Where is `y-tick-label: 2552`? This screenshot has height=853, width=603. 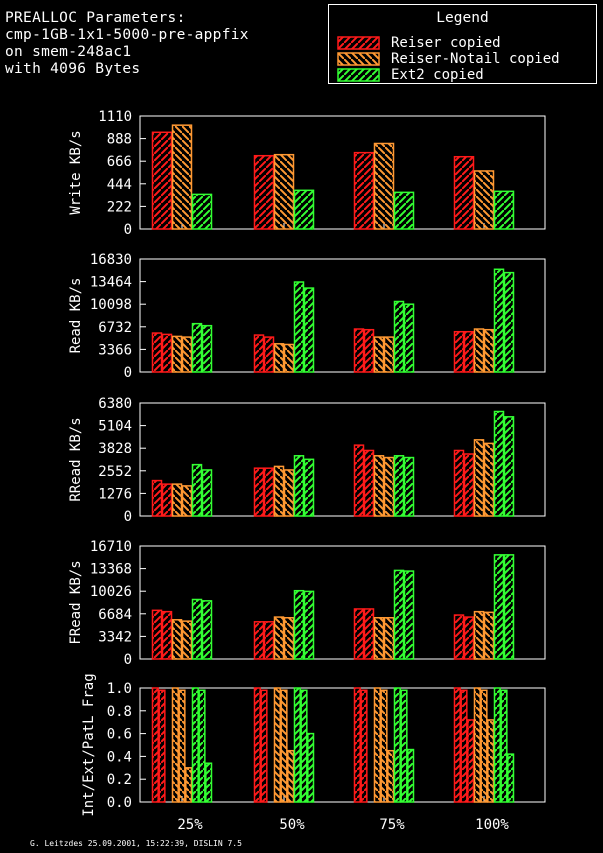 y-tick-label: 2552 is located at coordinates (115, 472).